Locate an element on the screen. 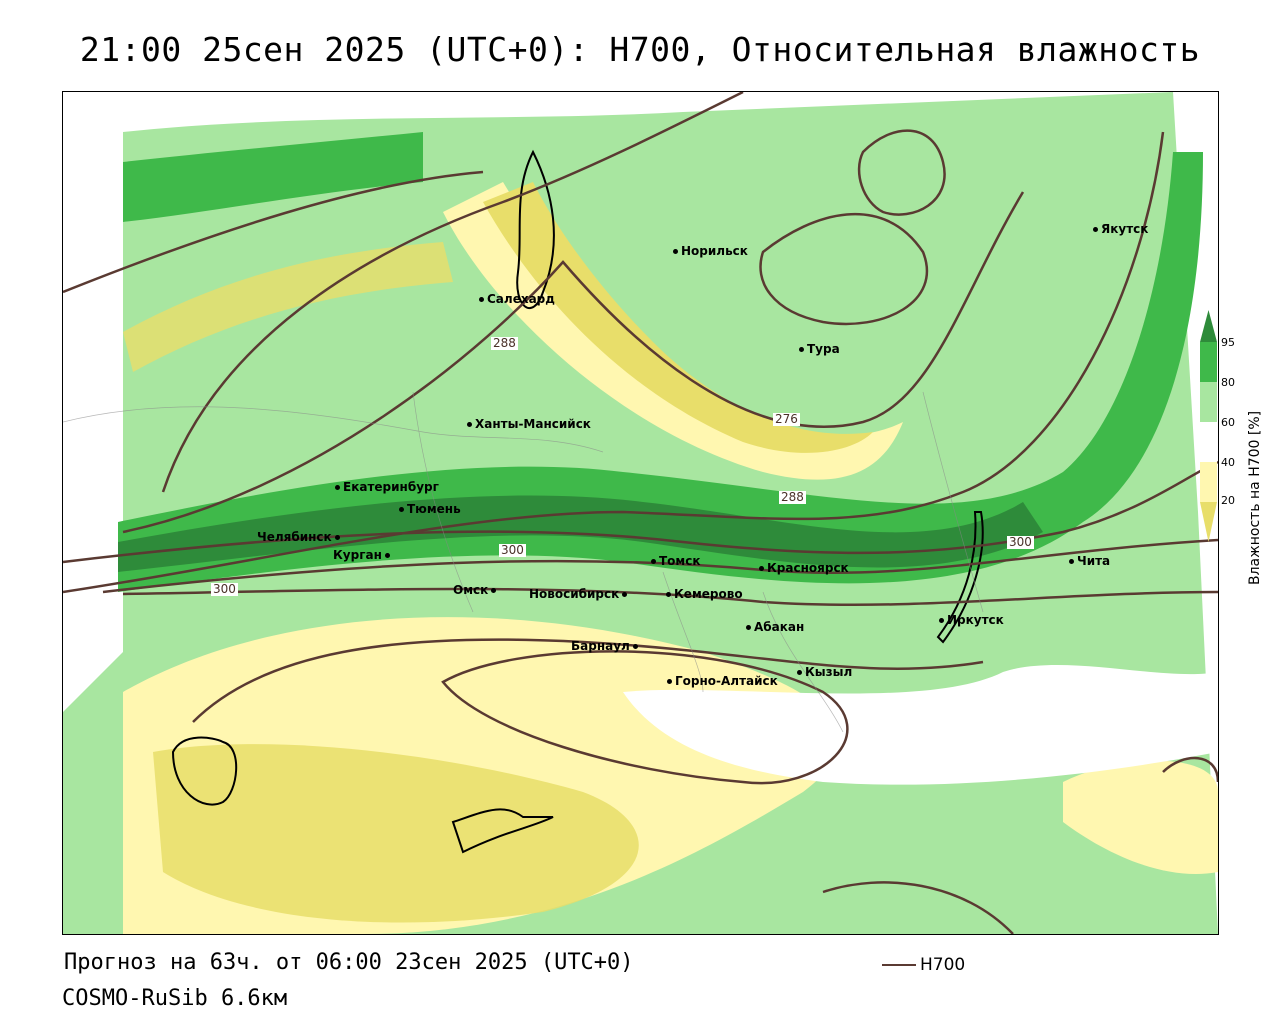 The width and height of the screenshot is (1280, 1024). colorbar-title: Влажность на H700 [%] is located at coordinates (1255, 497).